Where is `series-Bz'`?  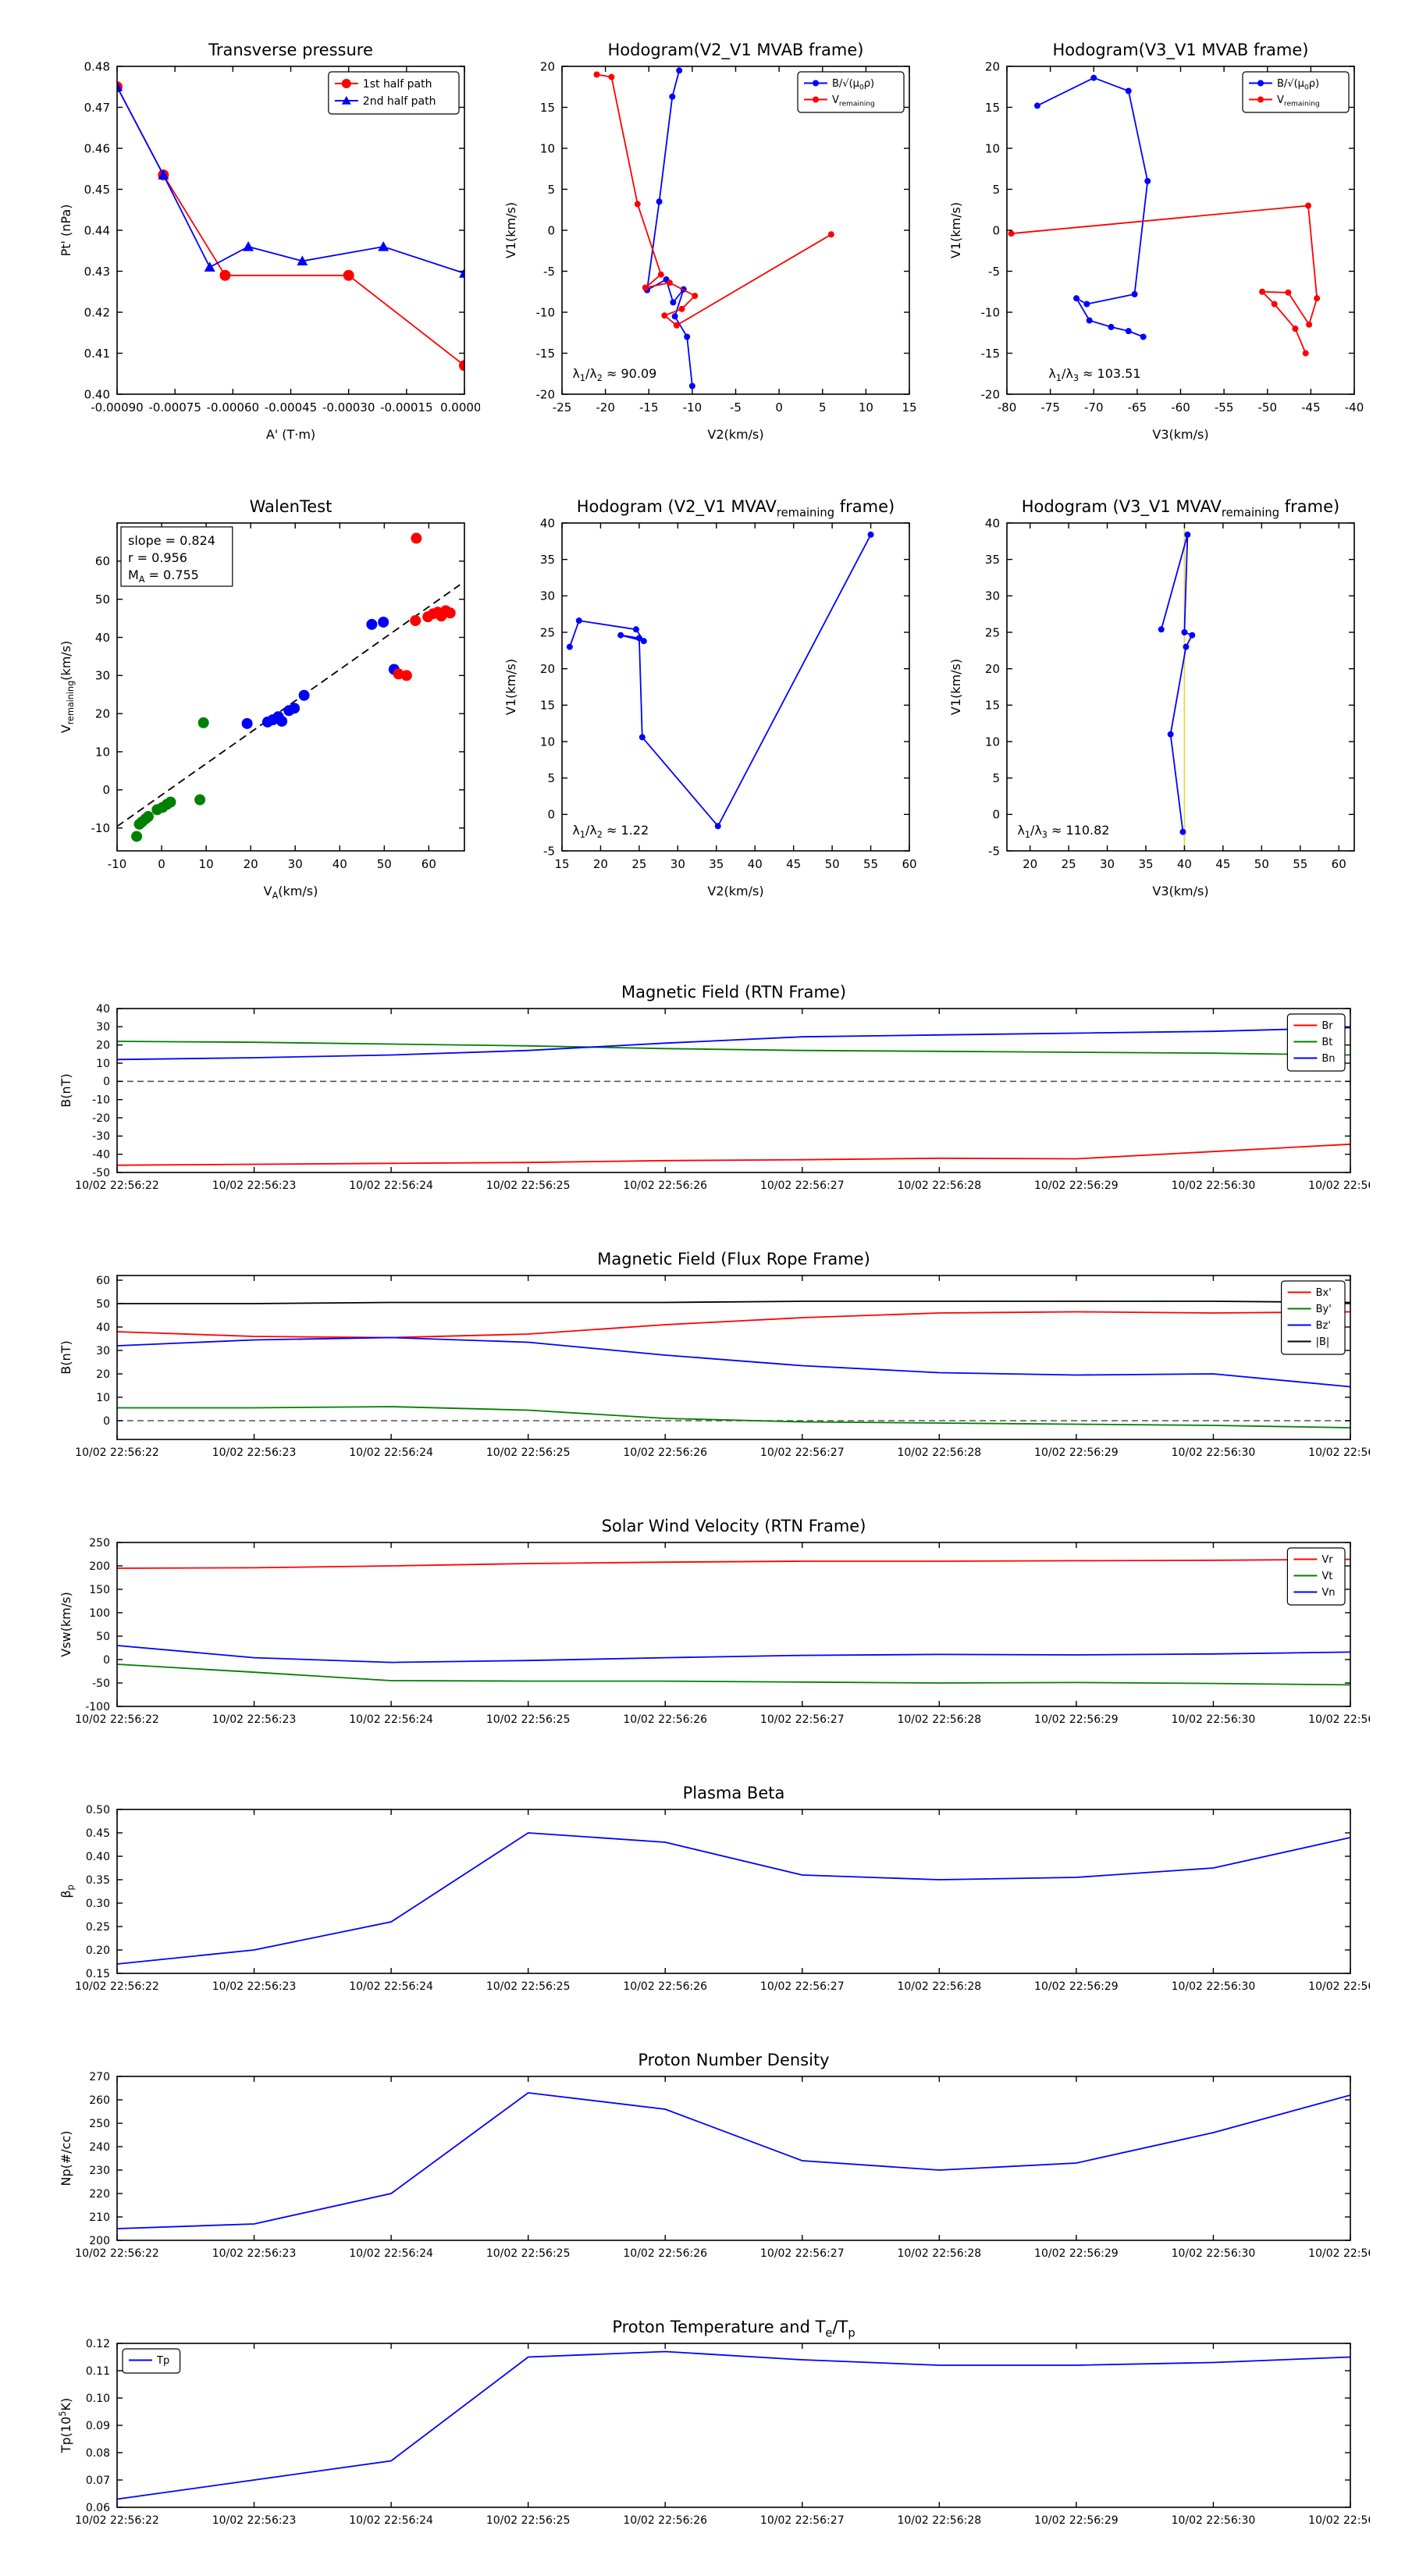 series-Bz' is located at coordinates (733, 1362).